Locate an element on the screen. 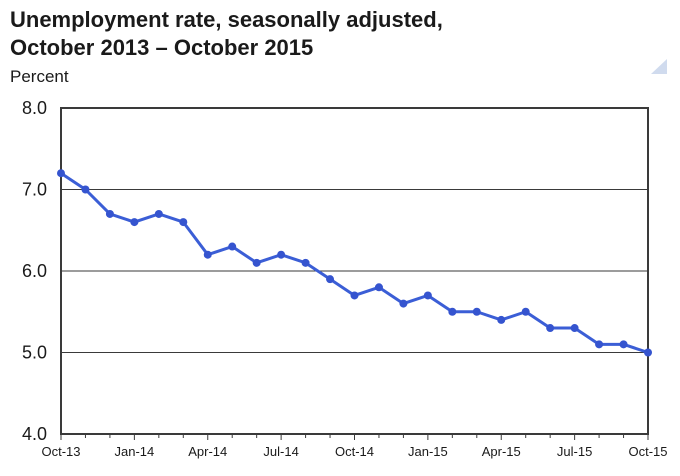 The image size is (680, 476). y-axis-unit-label: Percent is located at coordinates (39, 76).